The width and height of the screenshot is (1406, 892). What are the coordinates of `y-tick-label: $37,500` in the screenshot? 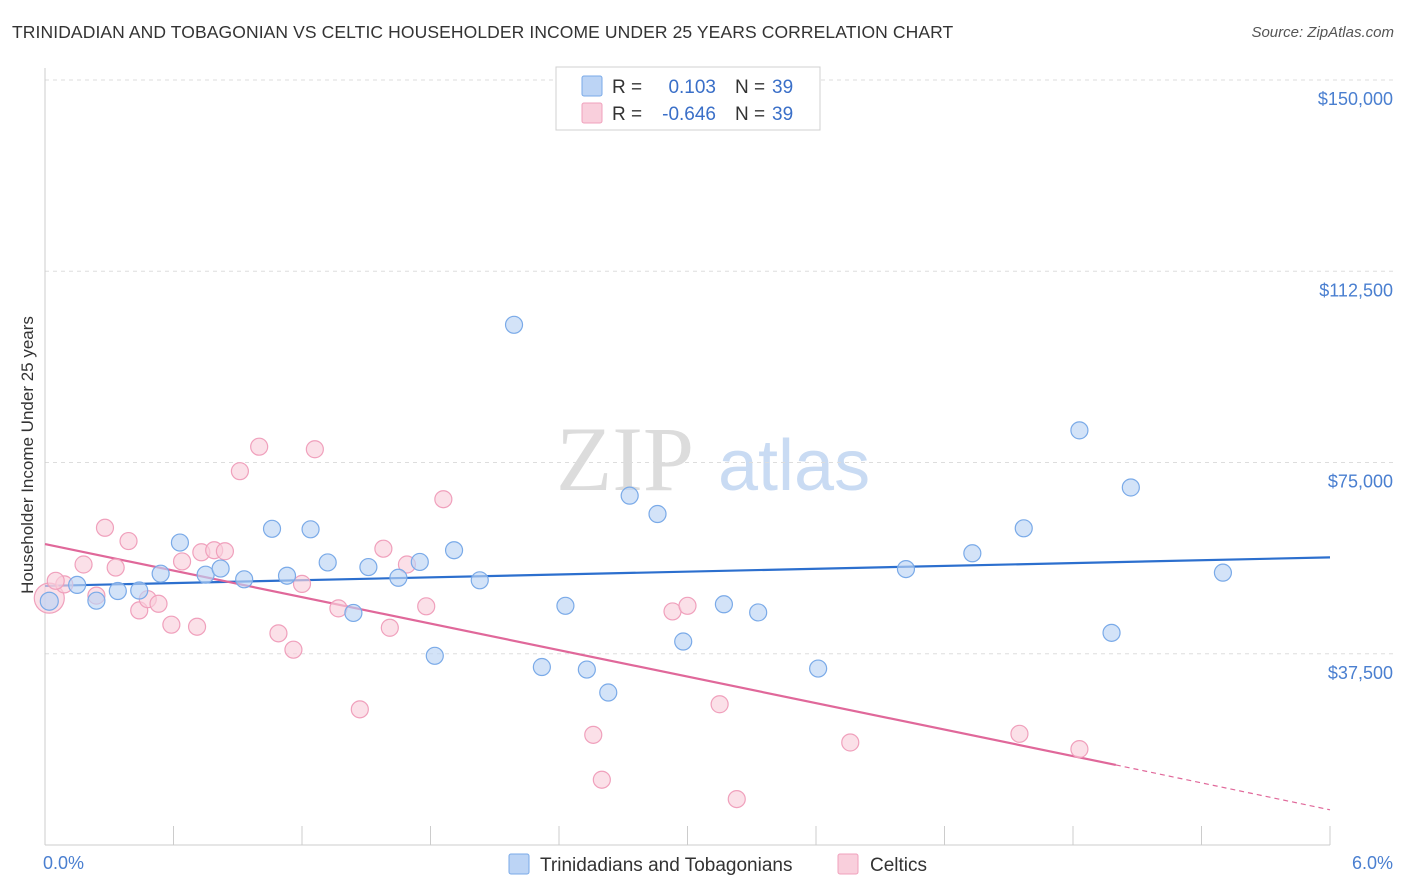 It's located at (1360, 673).